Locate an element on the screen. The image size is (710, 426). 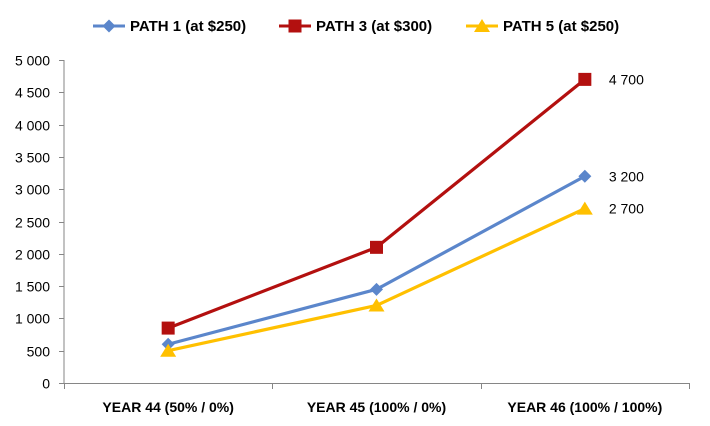
legend-marker-diamond is located at coordinates (109, 26).